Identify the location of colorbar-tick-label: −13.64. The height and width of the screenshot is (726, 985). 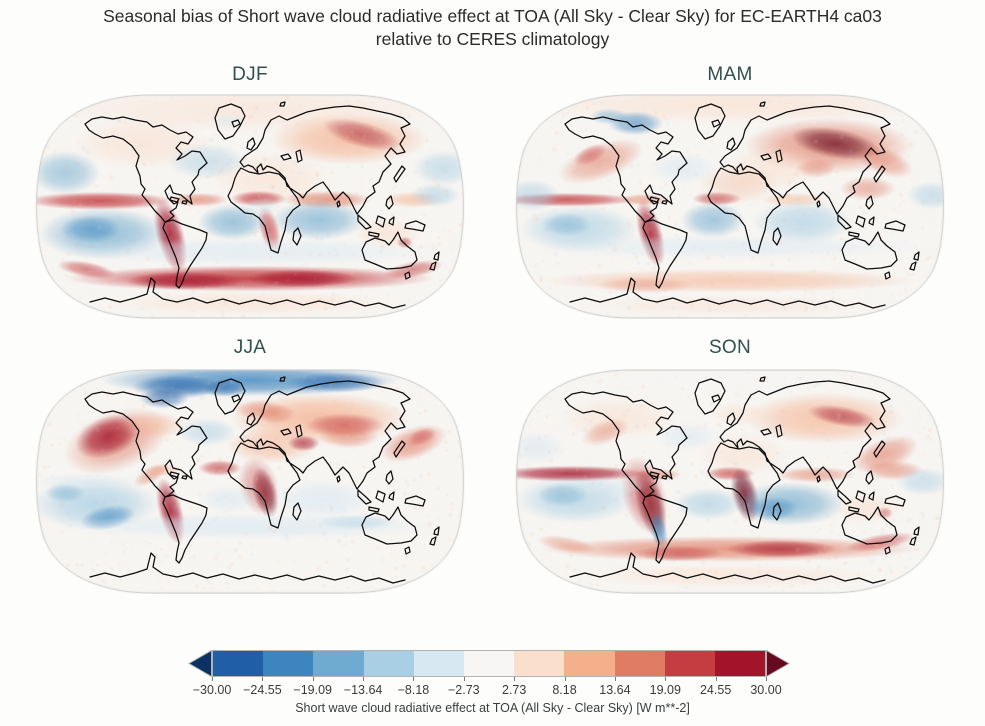
(363, 690).